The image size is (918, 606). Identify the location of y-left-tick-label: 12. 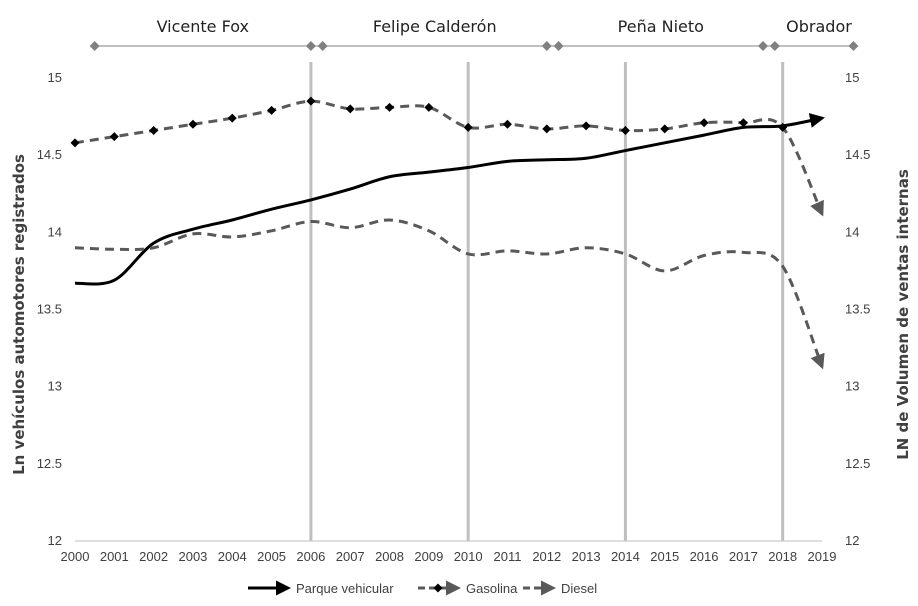
(55, 540).